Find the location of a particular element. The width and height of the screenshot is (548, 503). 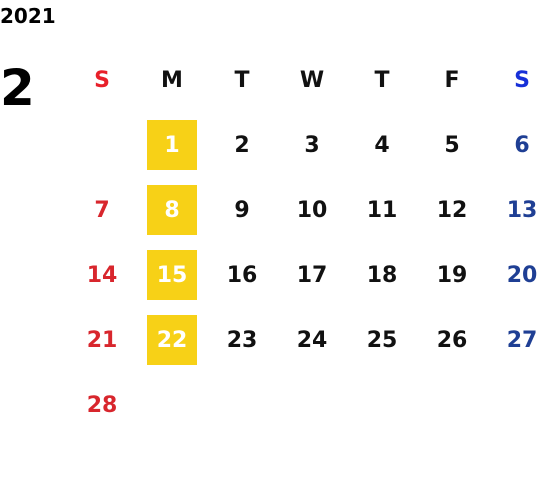

day: 26 is located at coordinates (452, 340).